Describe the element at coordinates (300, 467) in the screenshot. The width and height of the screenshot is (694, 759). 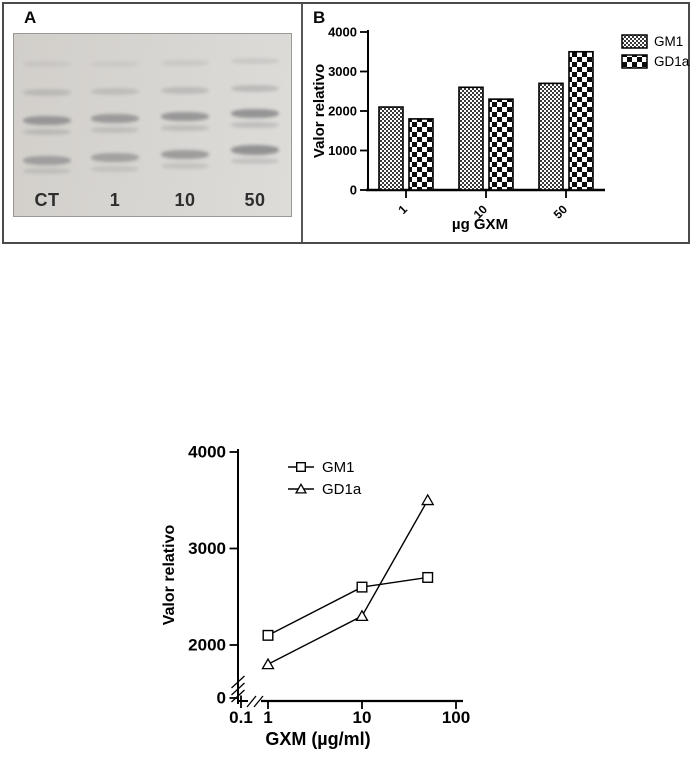
I see `legend-marker-GM1` at that location.